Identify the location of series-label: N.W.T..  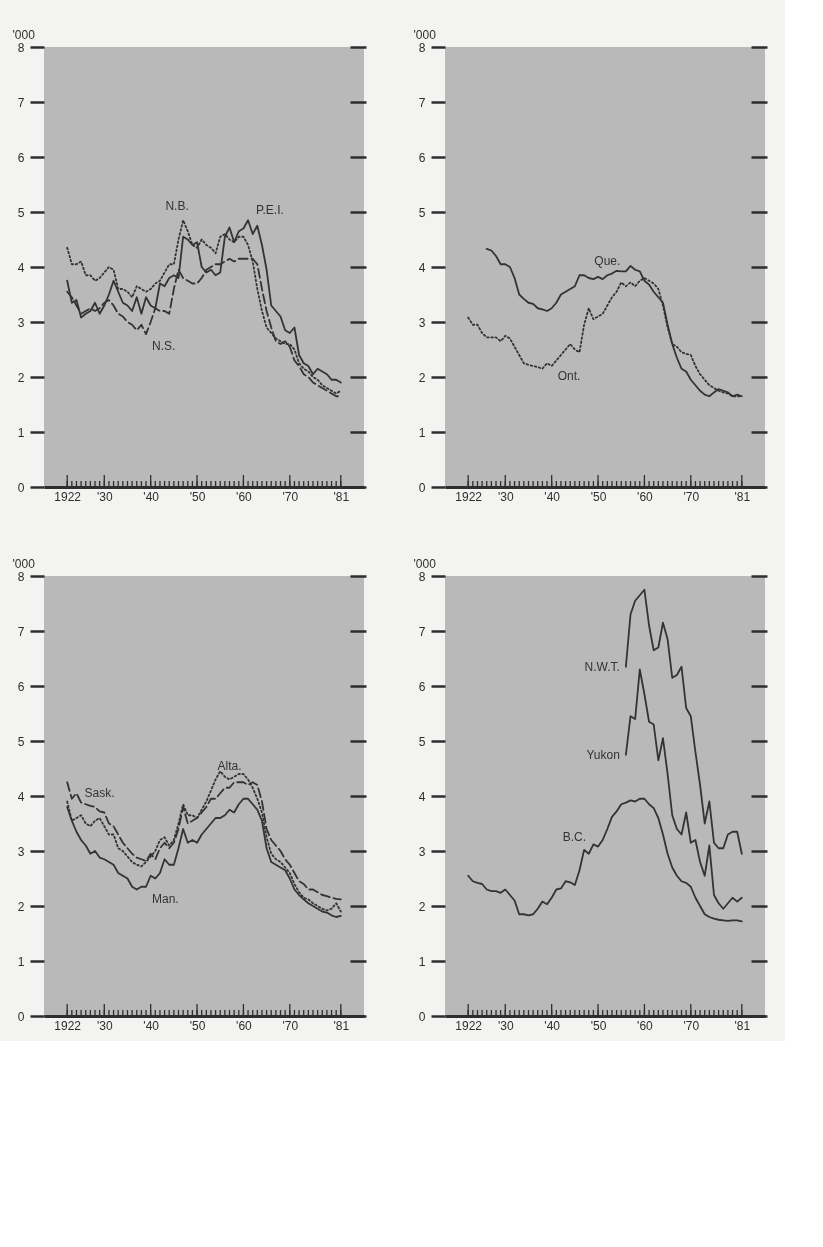
(602, 666).